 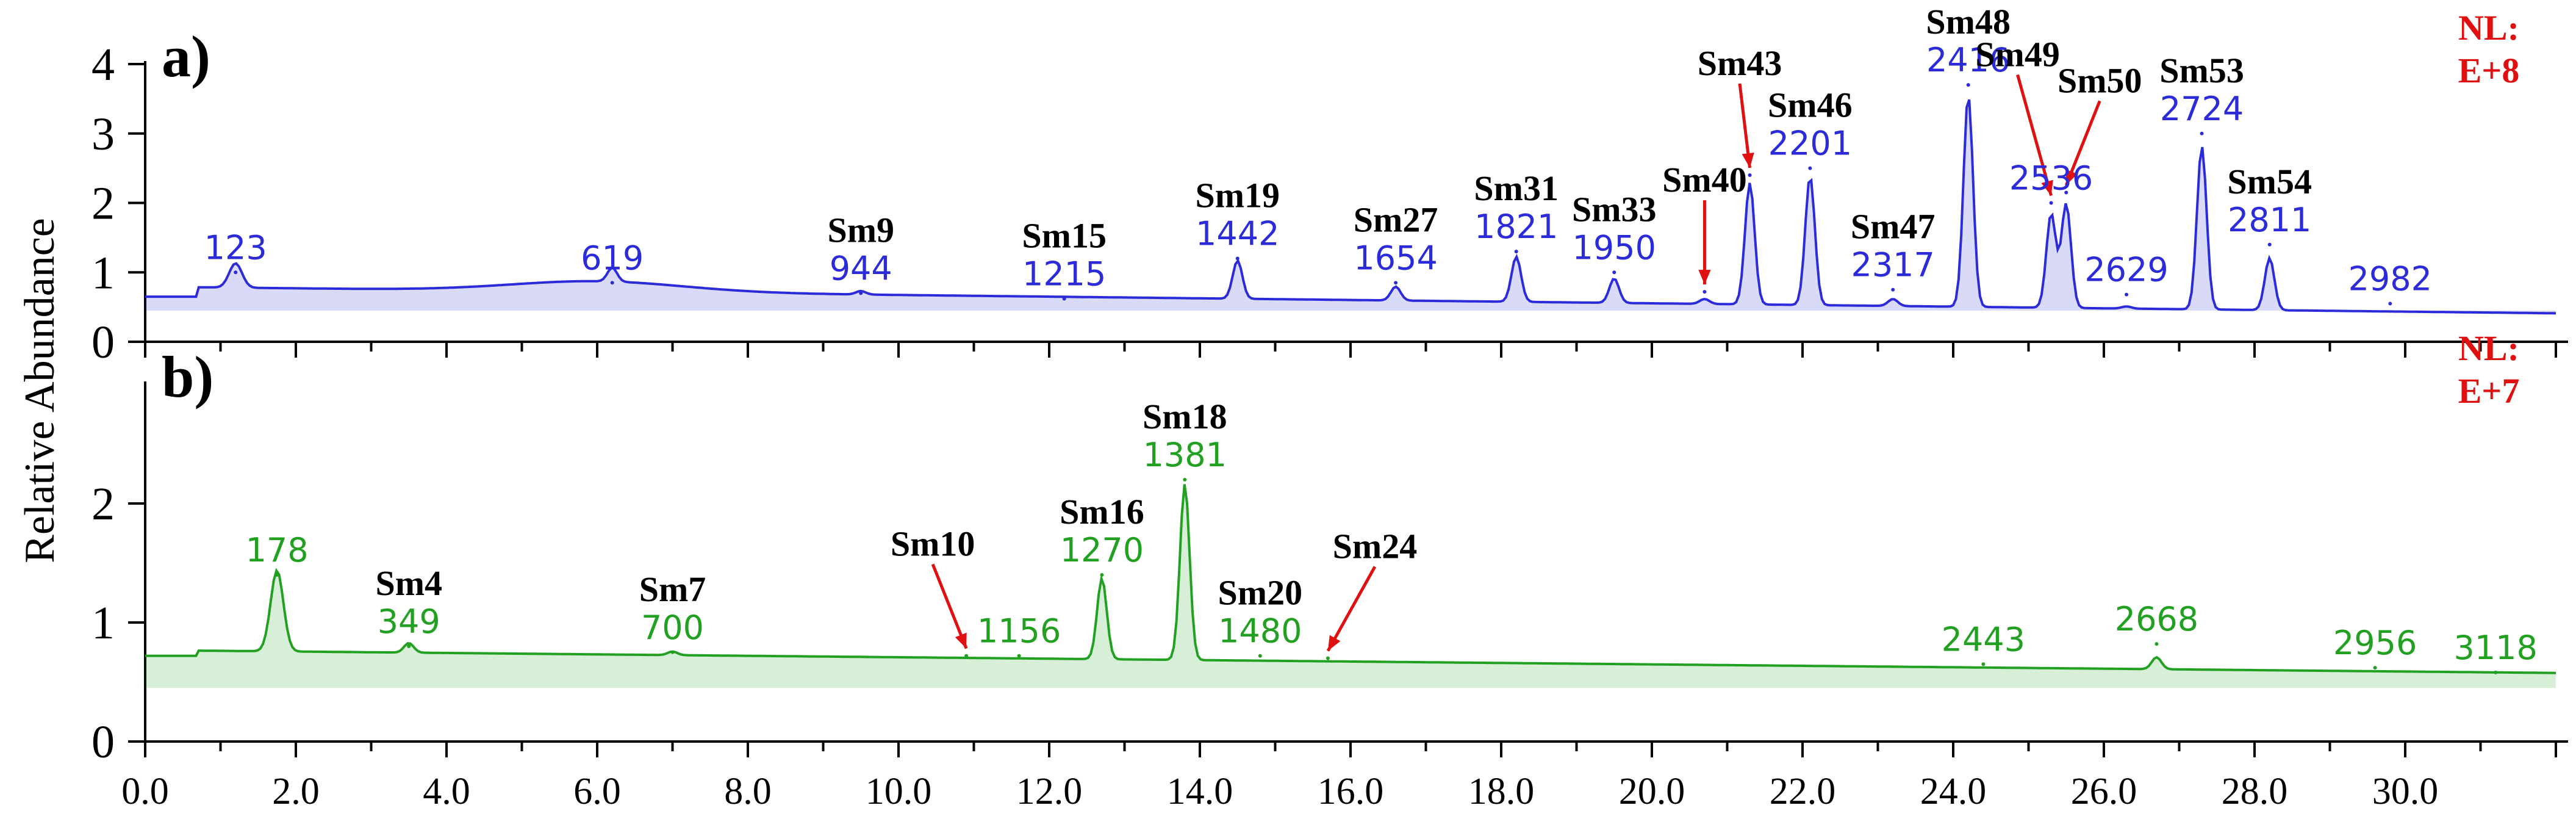 I want to click on peak-retention-label: 1480, so click(x=1260, y=631).